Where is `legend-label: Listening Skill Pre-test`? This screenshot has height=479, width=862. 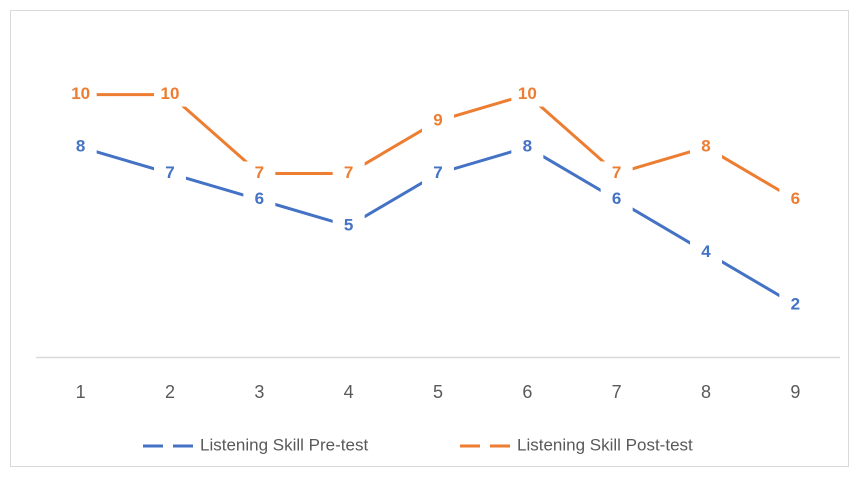 legend-label: Listening Skill Pre-test is located at coordinates (284, 444).